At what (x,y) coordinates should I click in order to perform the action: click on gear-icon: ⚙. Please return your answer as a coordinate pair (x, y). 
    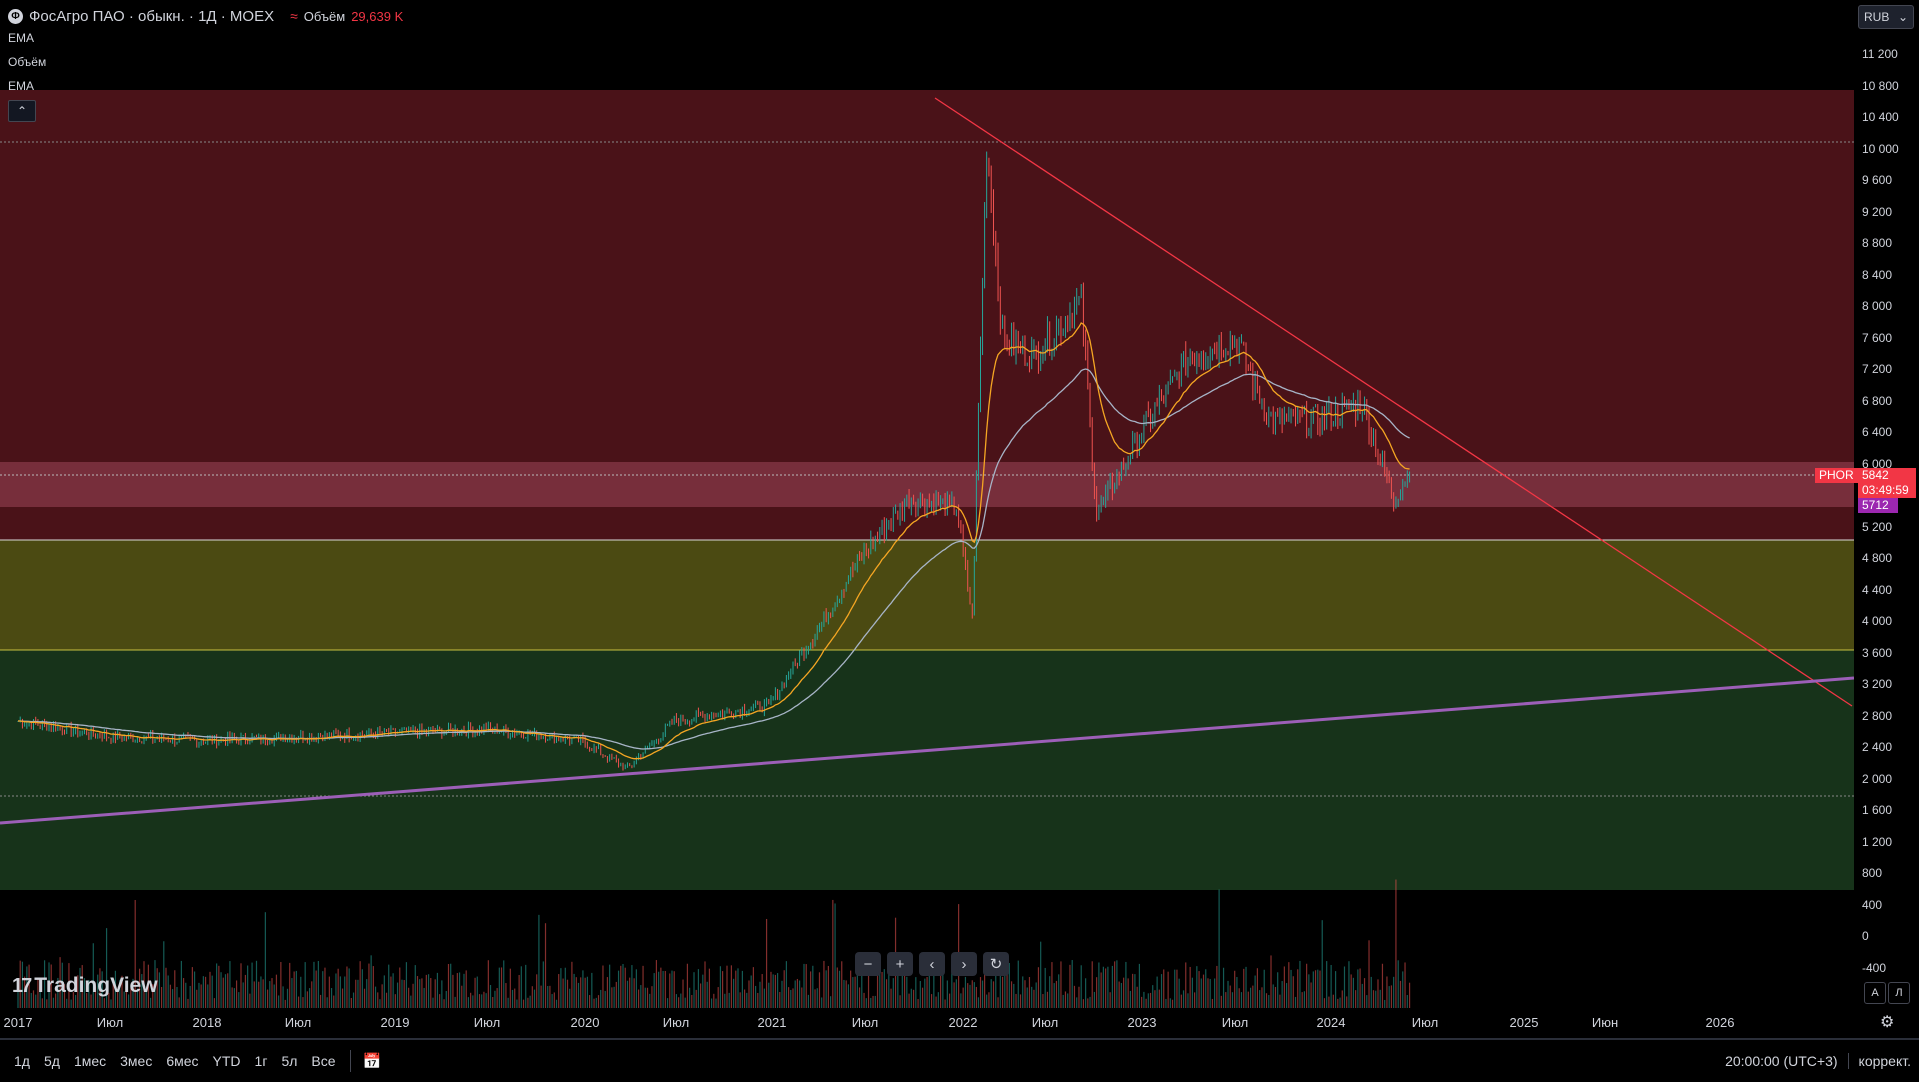
    Looking at the image, I should click on (1887, 1022).